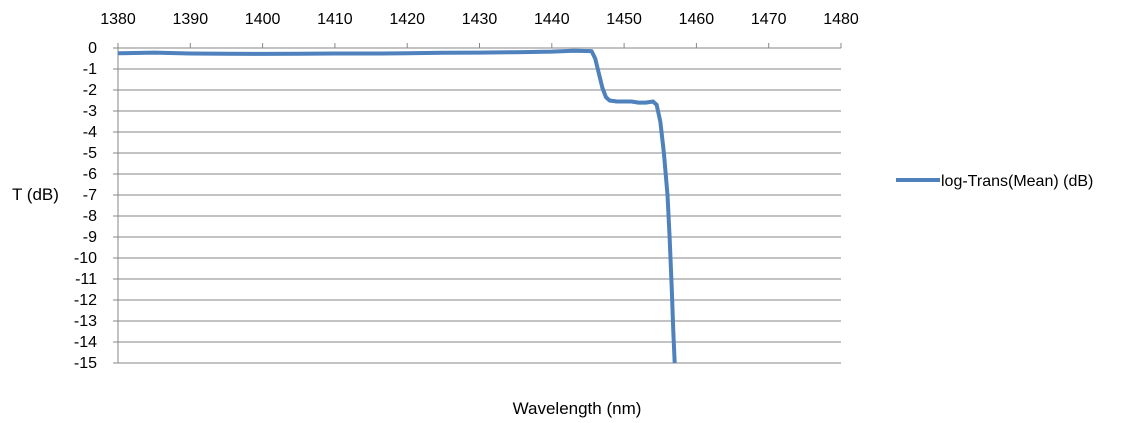 This screenshot has height=423, width=1138. I want to click on y-axis-title: T (dB), so click(35, 194).